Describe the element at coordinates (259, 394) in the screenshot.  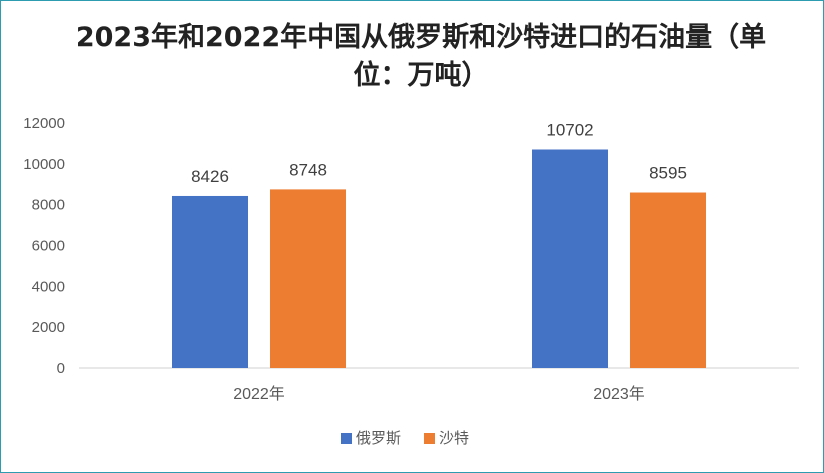
I see `x-tick-label: 2022年` at that location.